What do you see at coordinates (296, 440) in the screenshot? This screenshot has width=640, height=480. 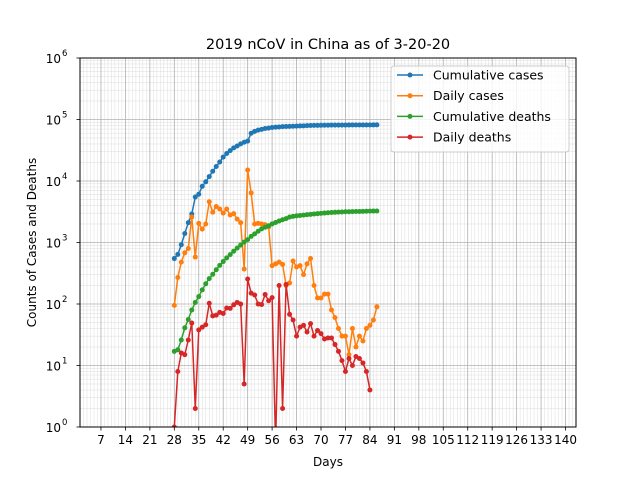 I see `x-tick-label: 63` at bounding box center [296, 440].